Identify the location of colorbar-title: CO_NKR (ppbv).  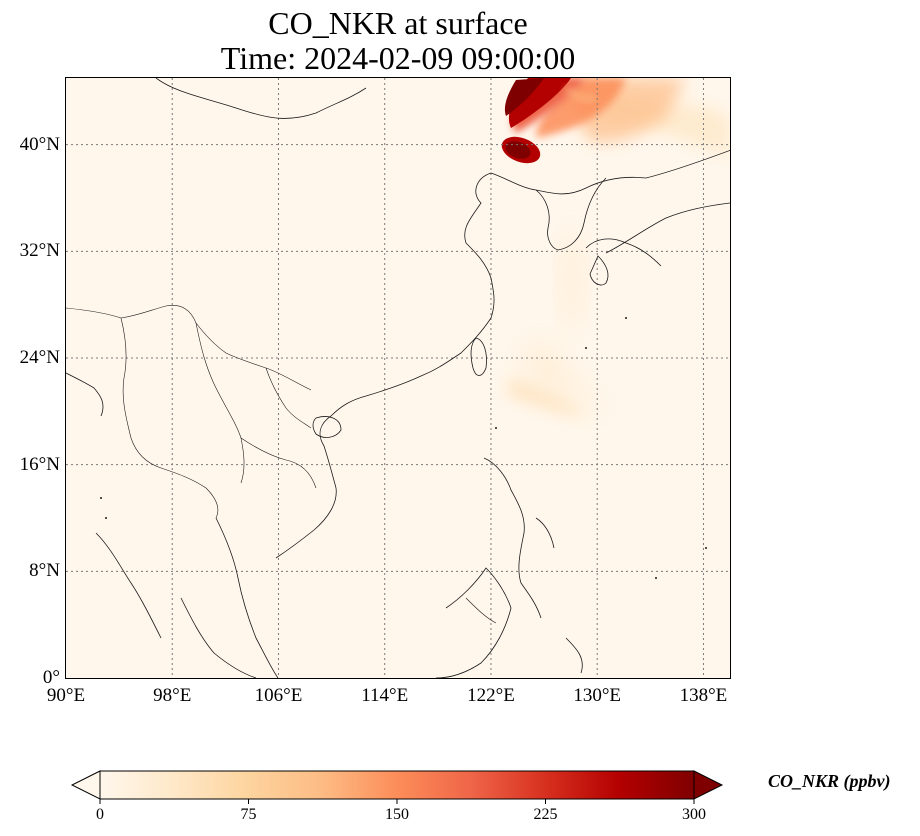
(829, 781).